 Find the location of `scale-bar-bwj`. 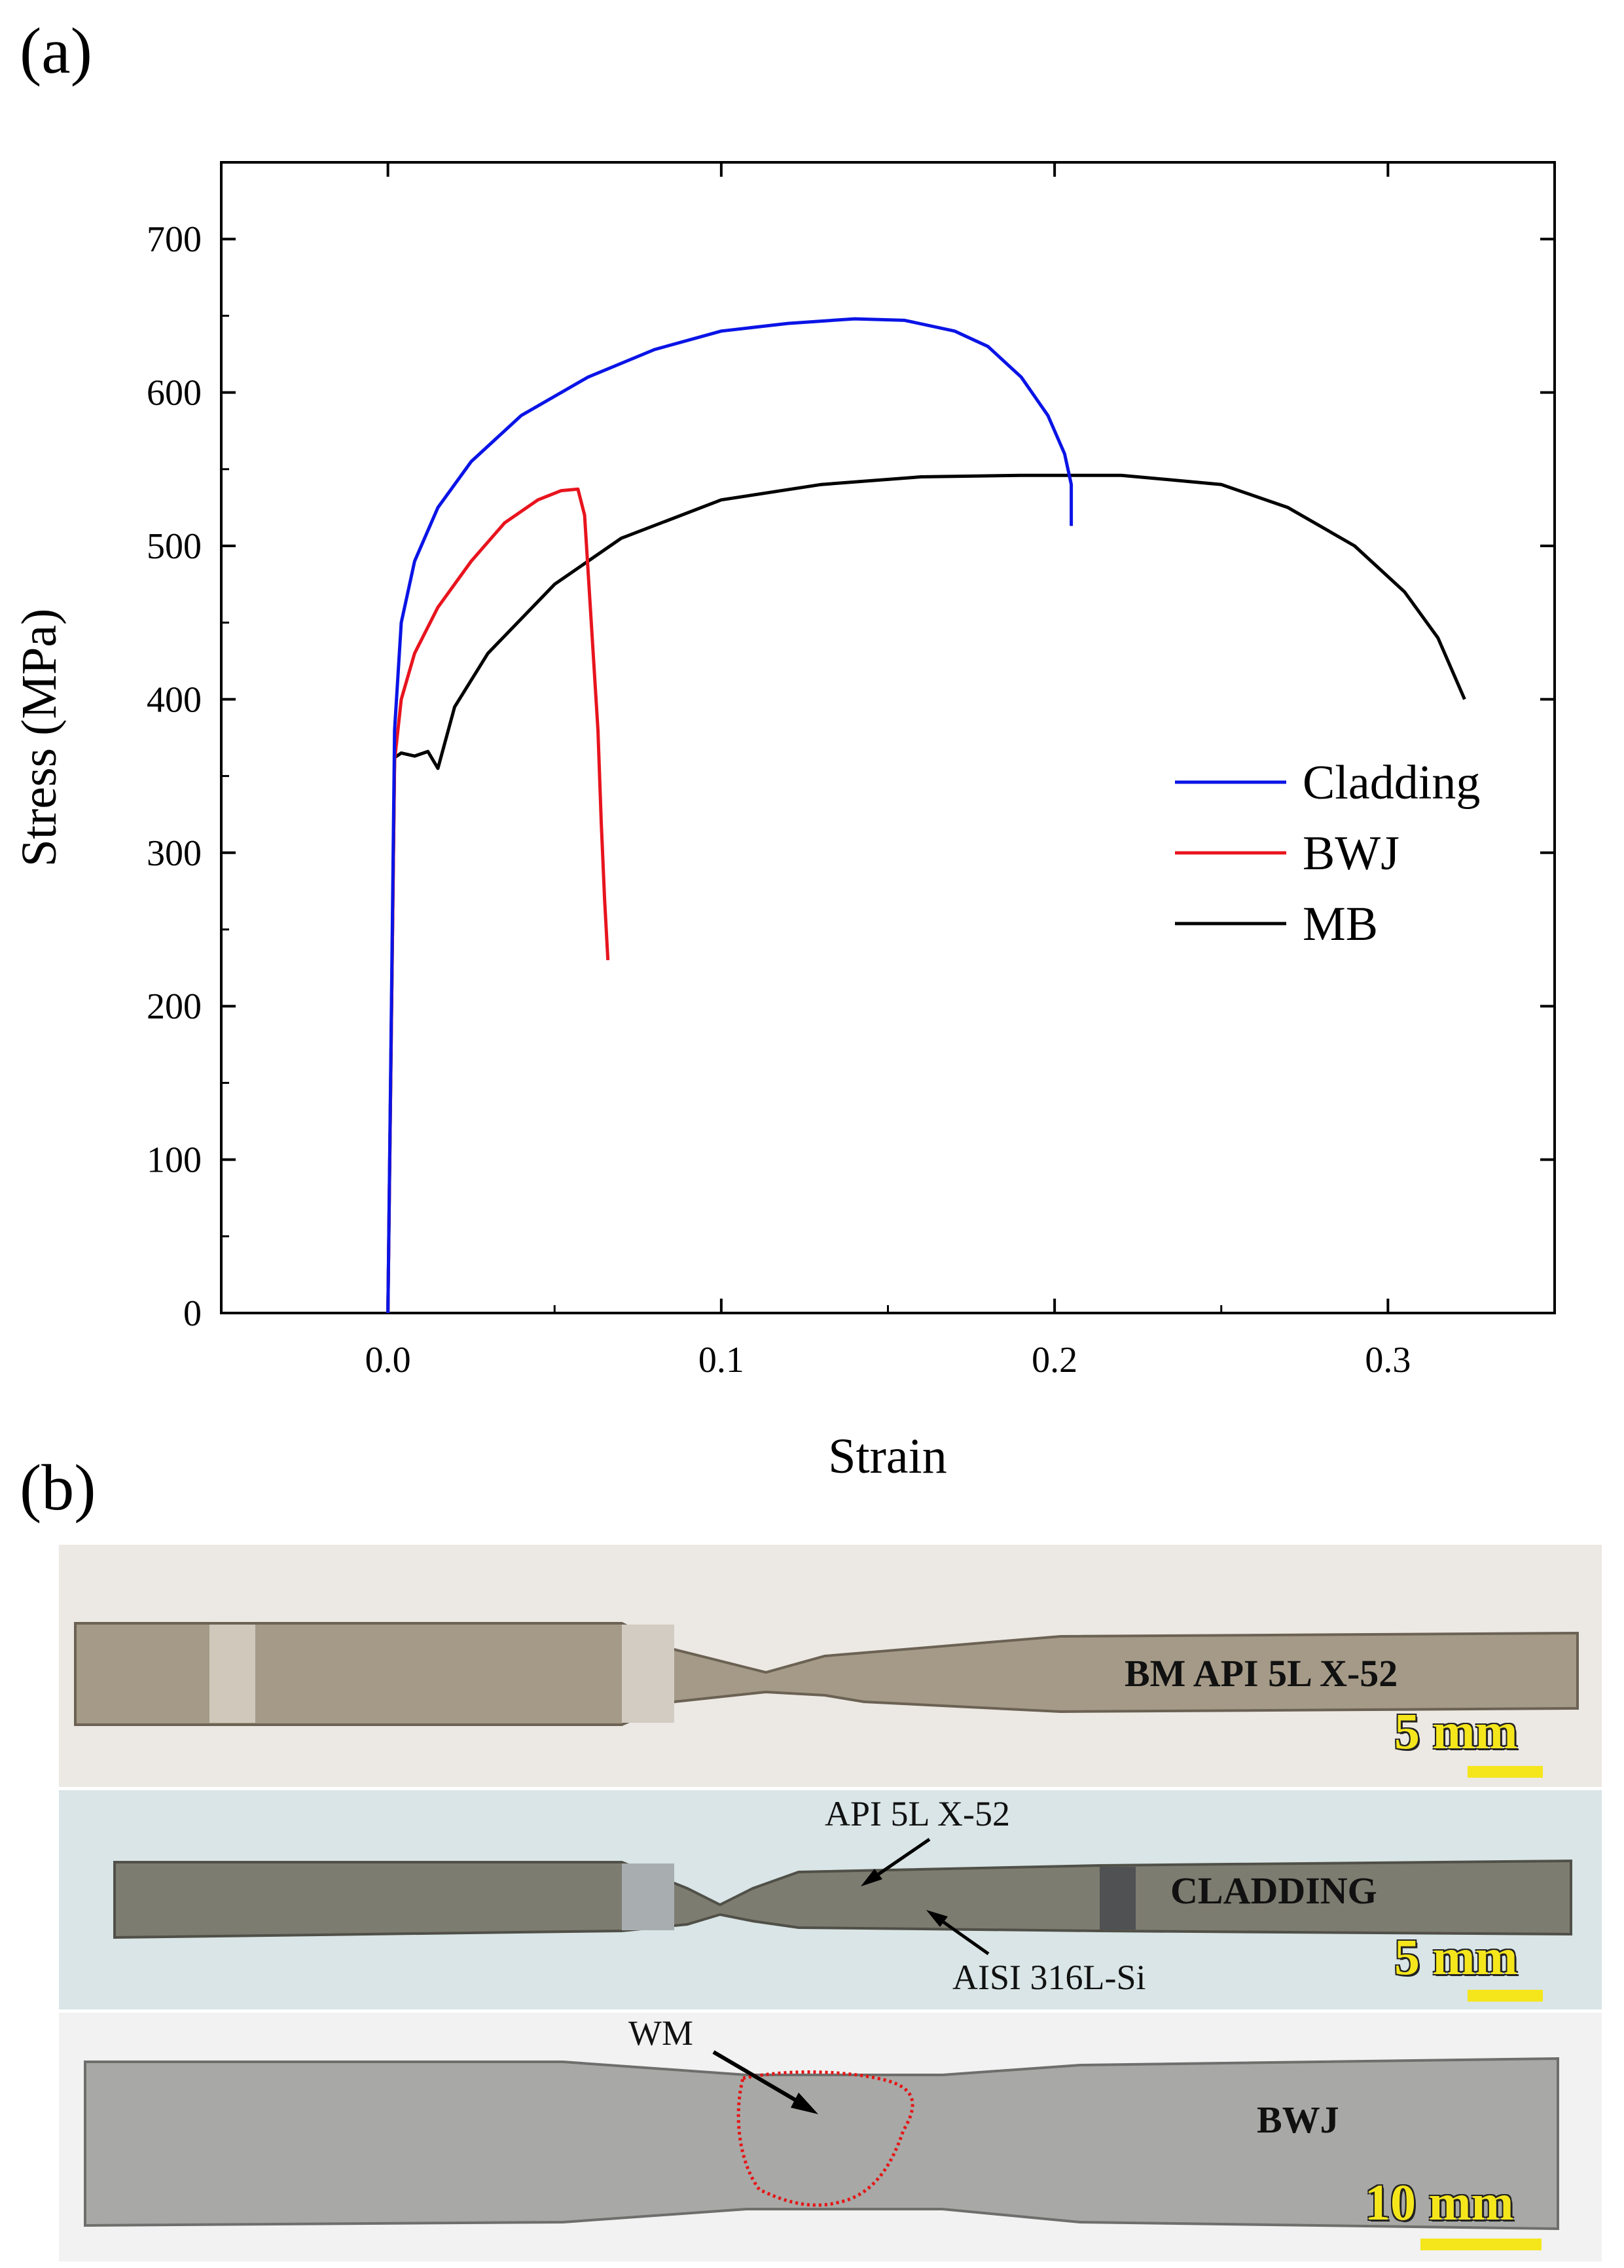

scale-bar-bwj is located at coordinates (1481, 2244).